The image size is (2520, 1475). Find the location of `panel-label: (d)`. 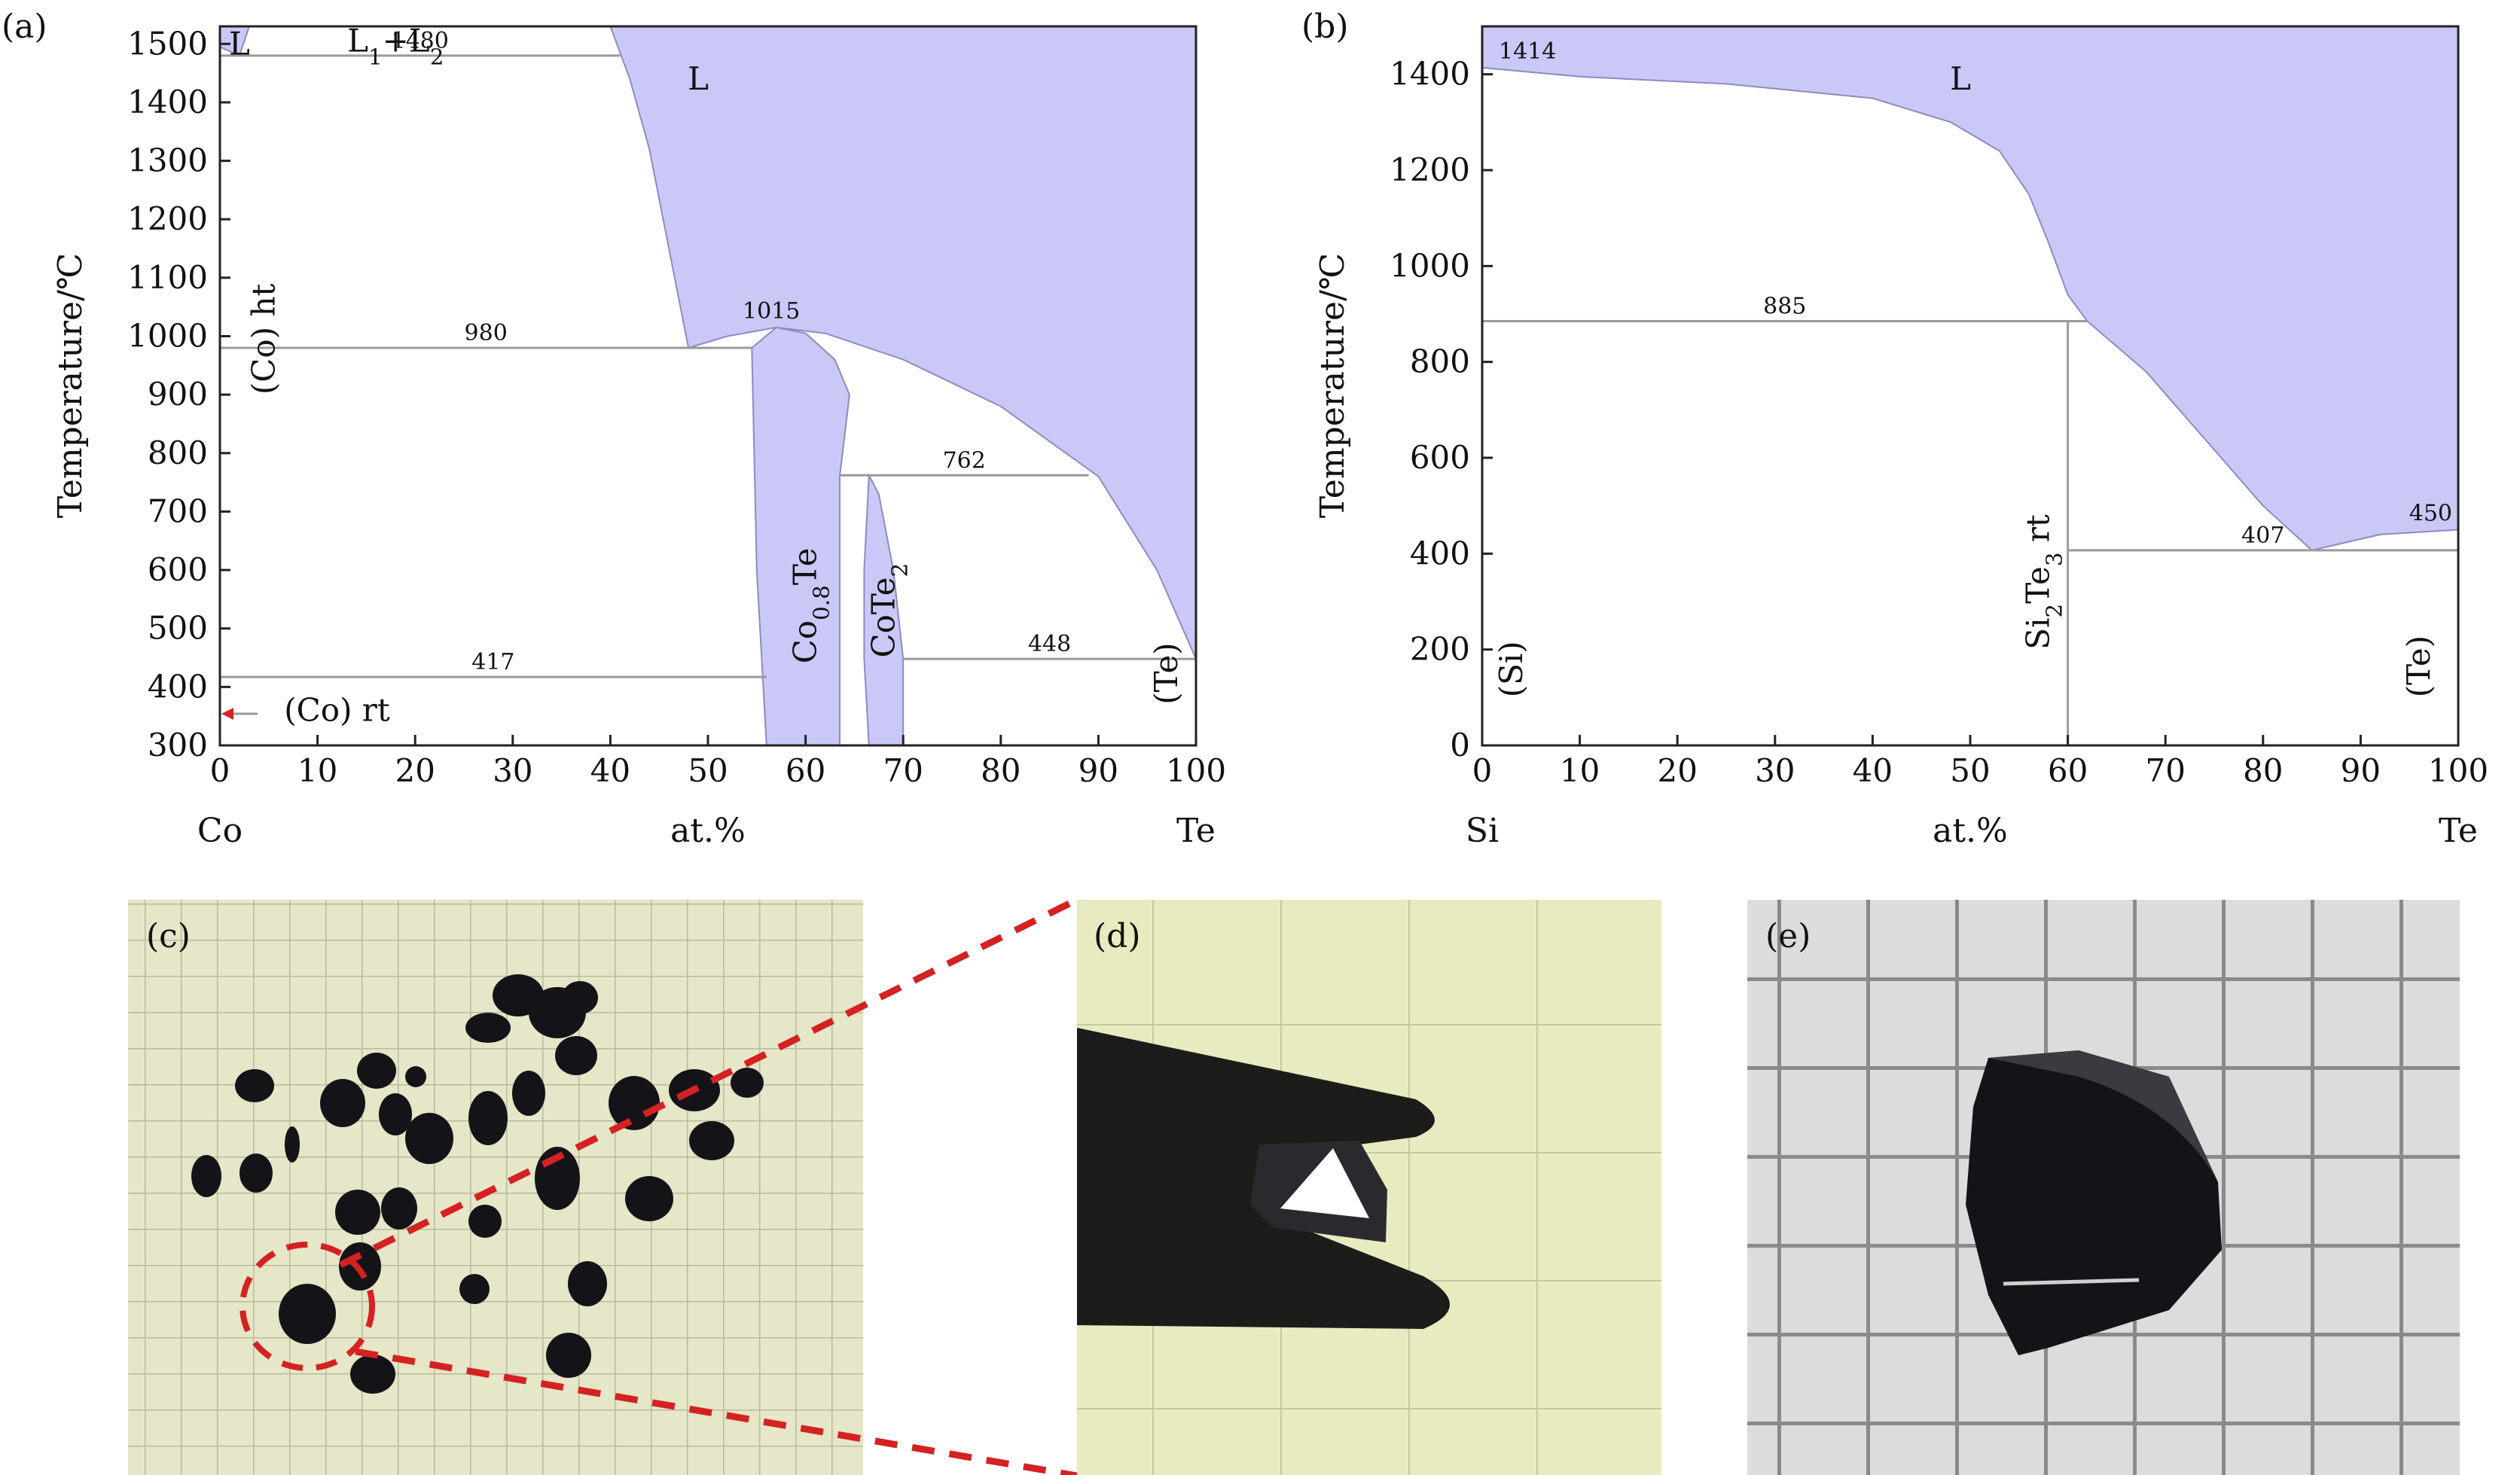

panel-label: (d) is located at coordinates (1117, 936).